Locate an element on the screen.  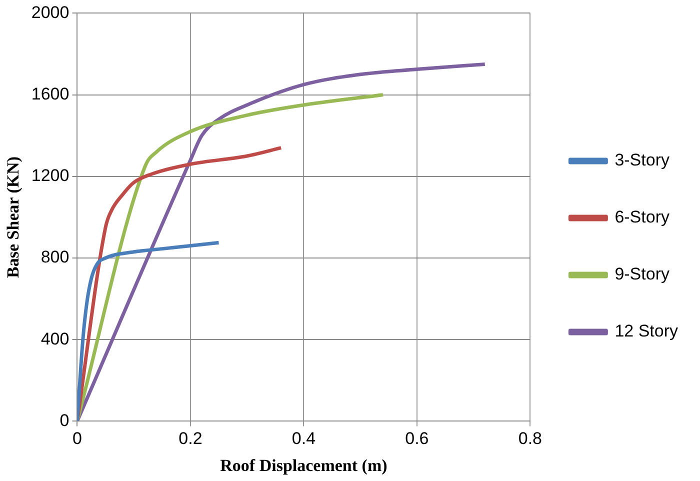
y-tick-label: 0 is located at coordinates (65, 420).